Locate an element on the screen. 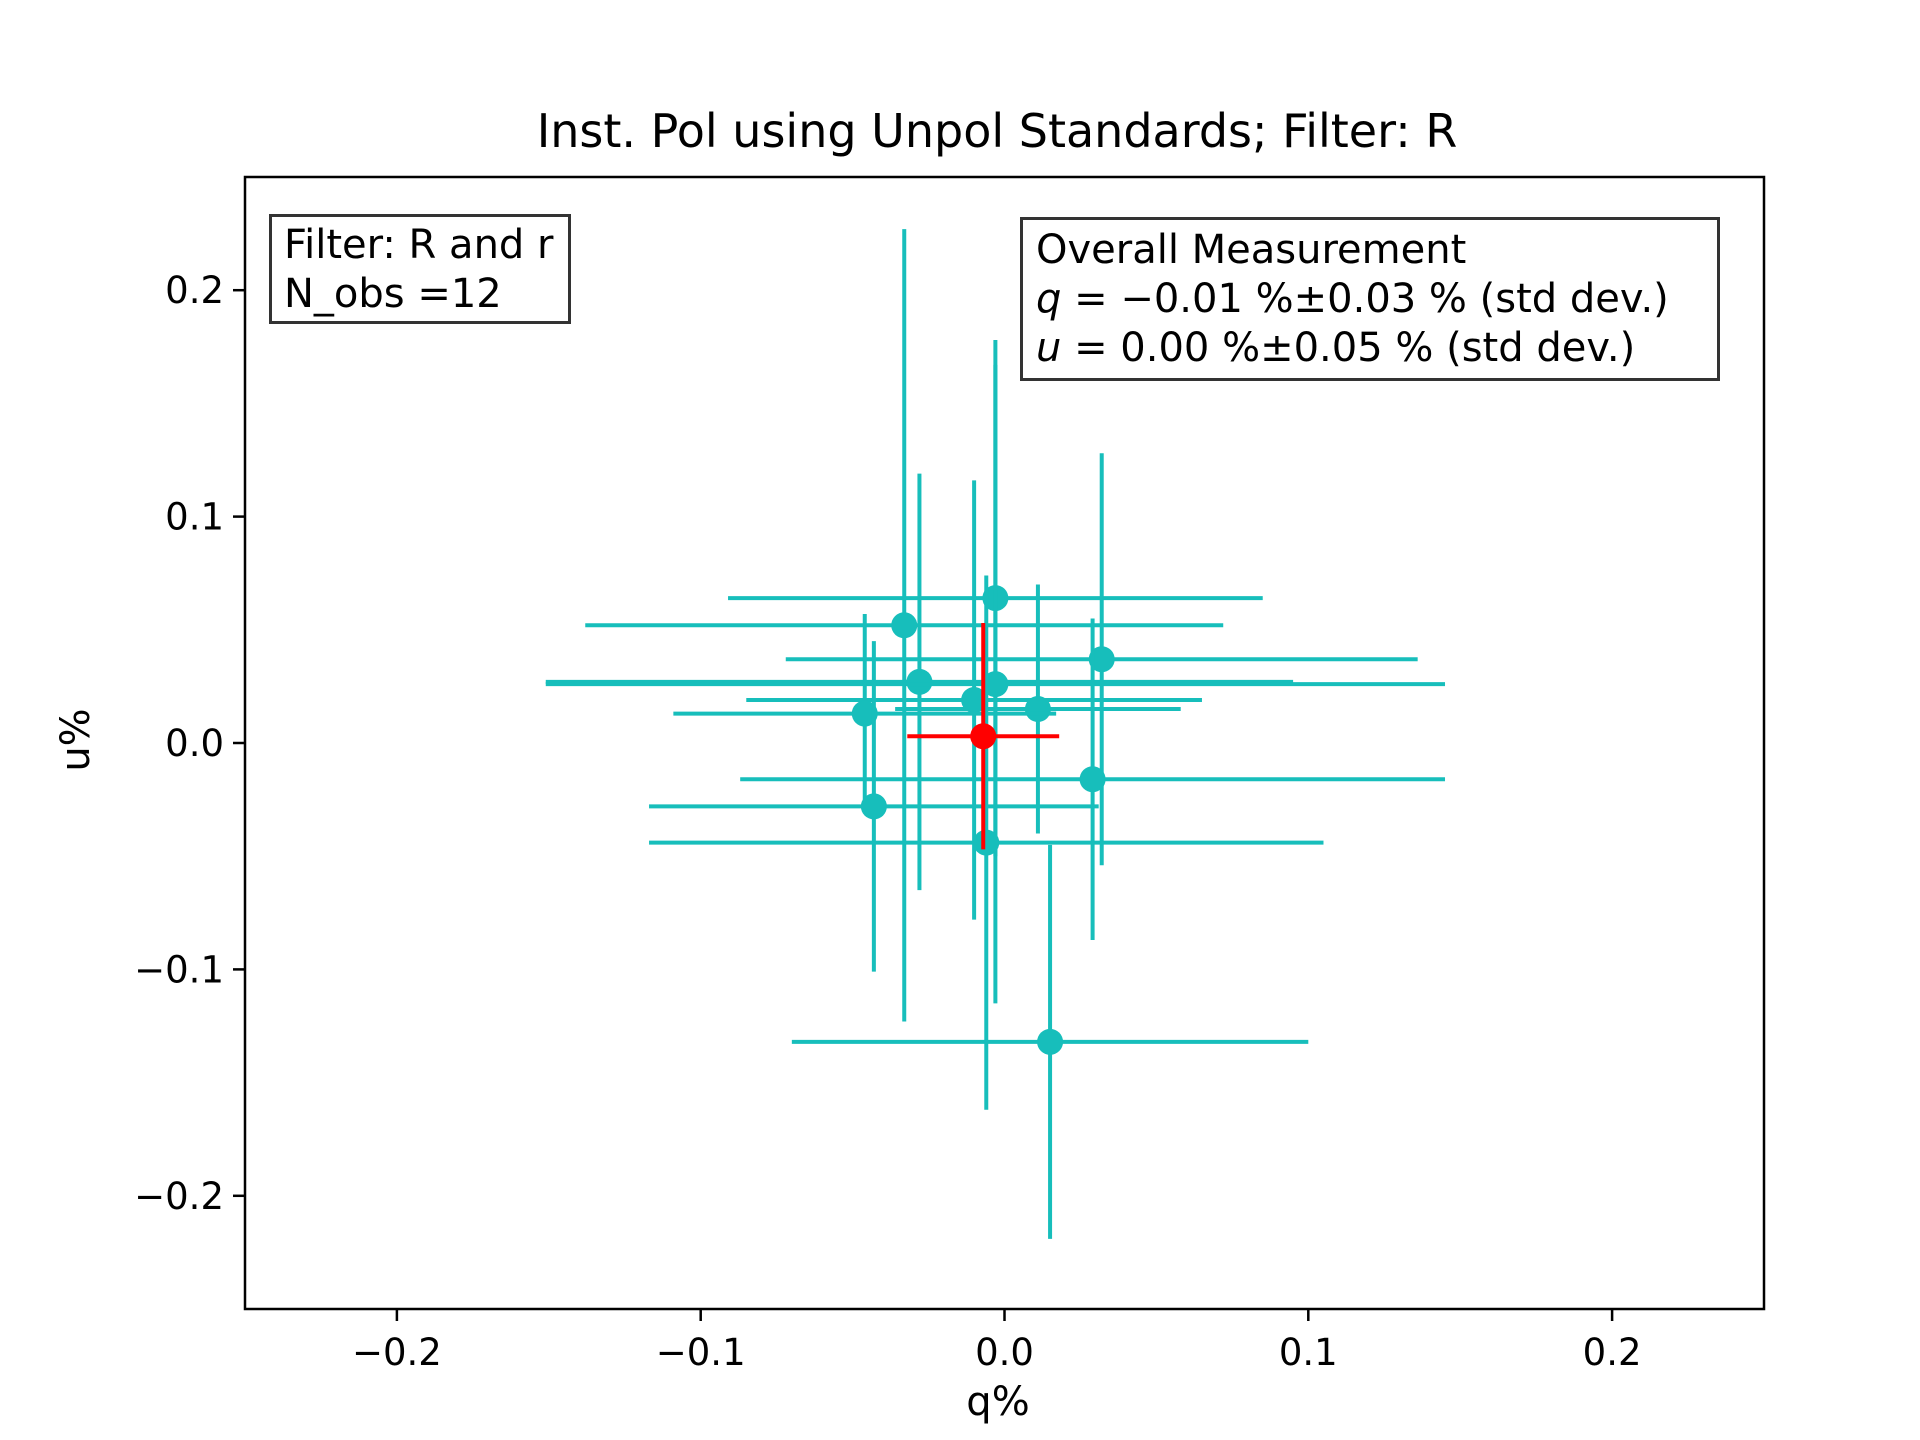  x-tick-label: 0.1 is located at coordinates (1308, 1352).